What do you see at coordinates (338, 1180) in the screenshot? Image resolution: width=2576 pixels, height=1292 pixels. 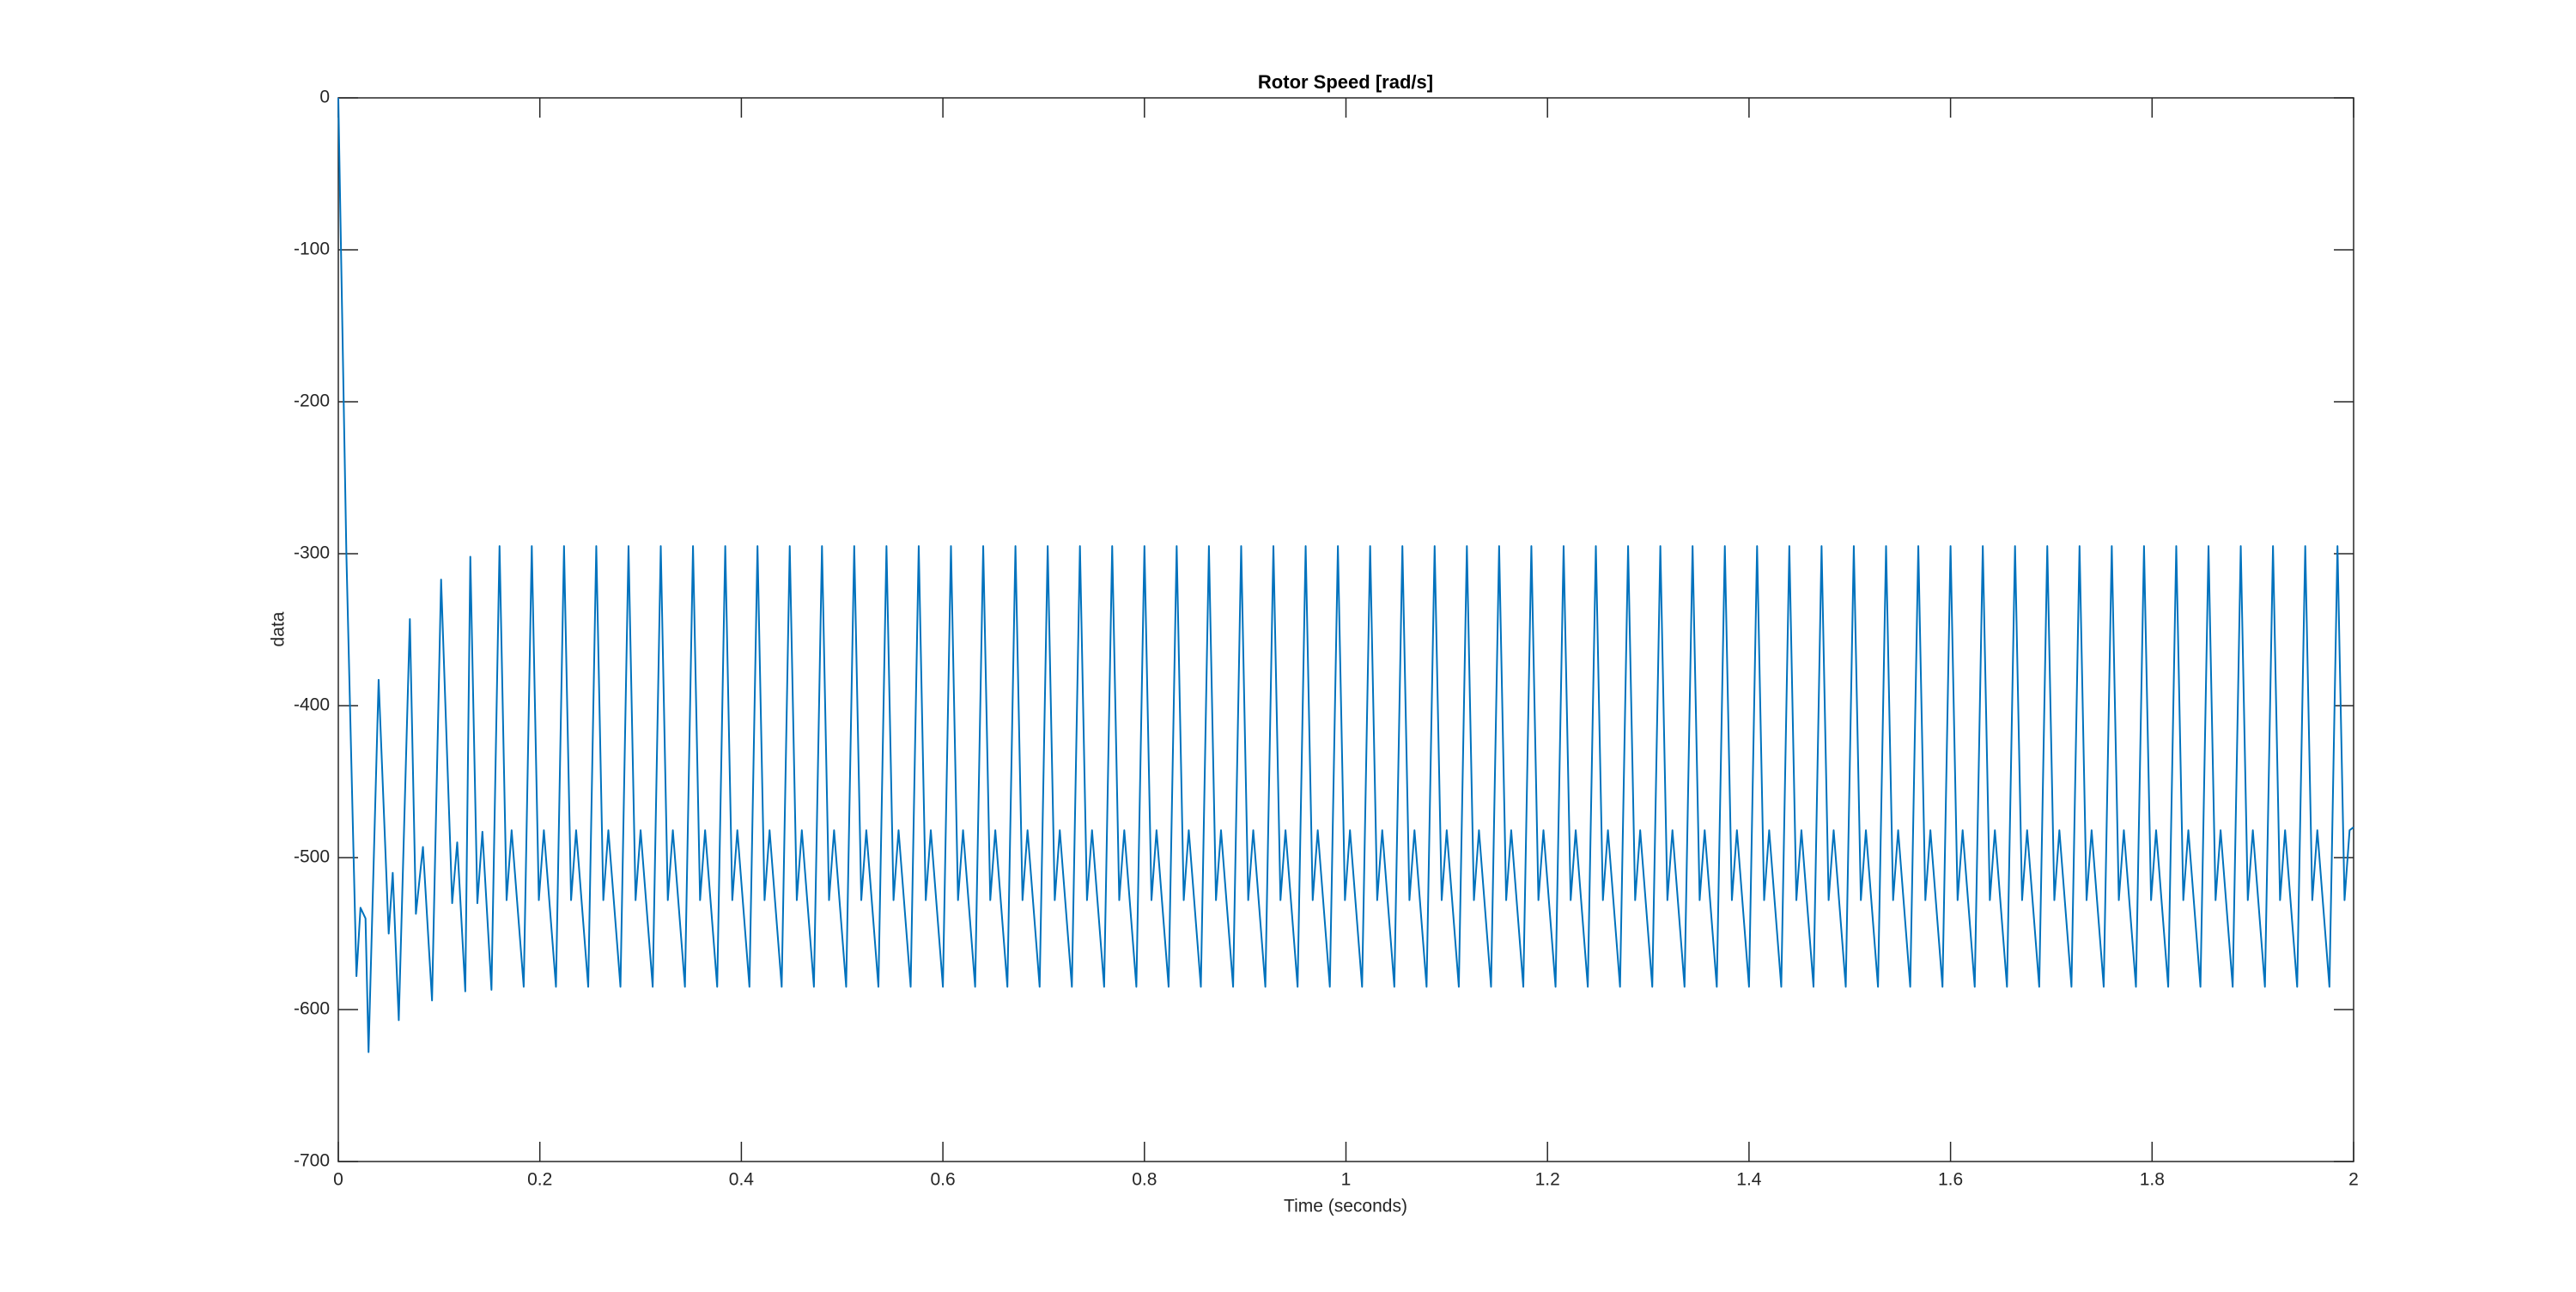 I see `x-tick-label: 0` at bounding box center [338, 1180].